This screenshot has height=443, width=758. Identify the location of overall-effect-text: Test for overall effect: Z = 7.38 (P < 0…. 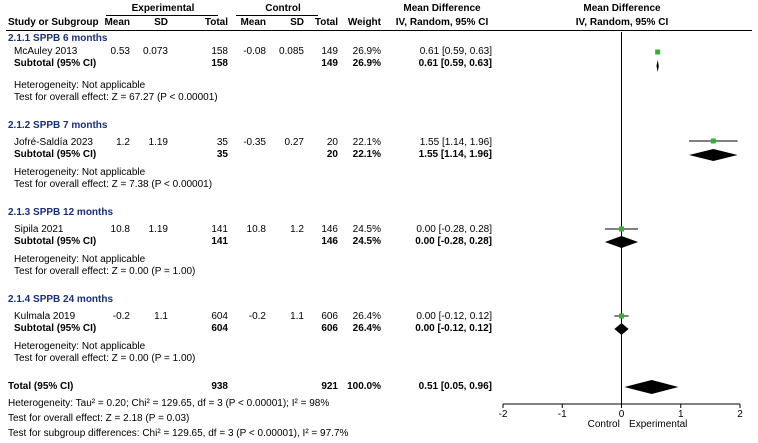
(113, 184).